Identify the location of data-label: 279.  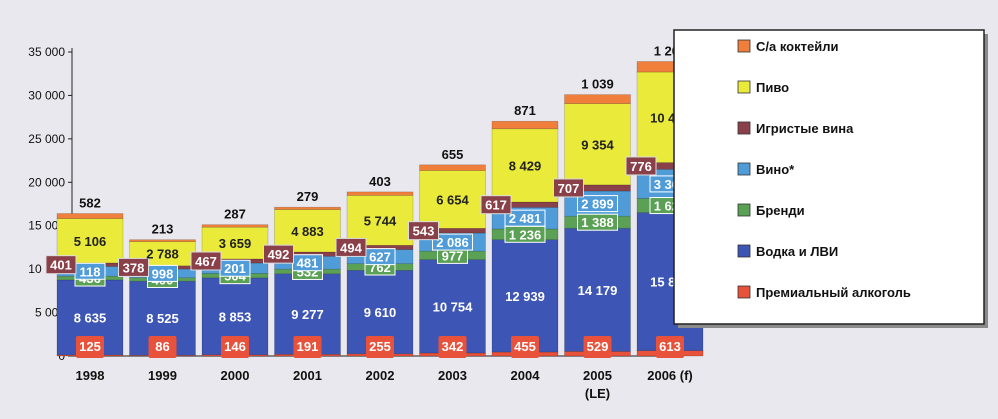
(308, 196).